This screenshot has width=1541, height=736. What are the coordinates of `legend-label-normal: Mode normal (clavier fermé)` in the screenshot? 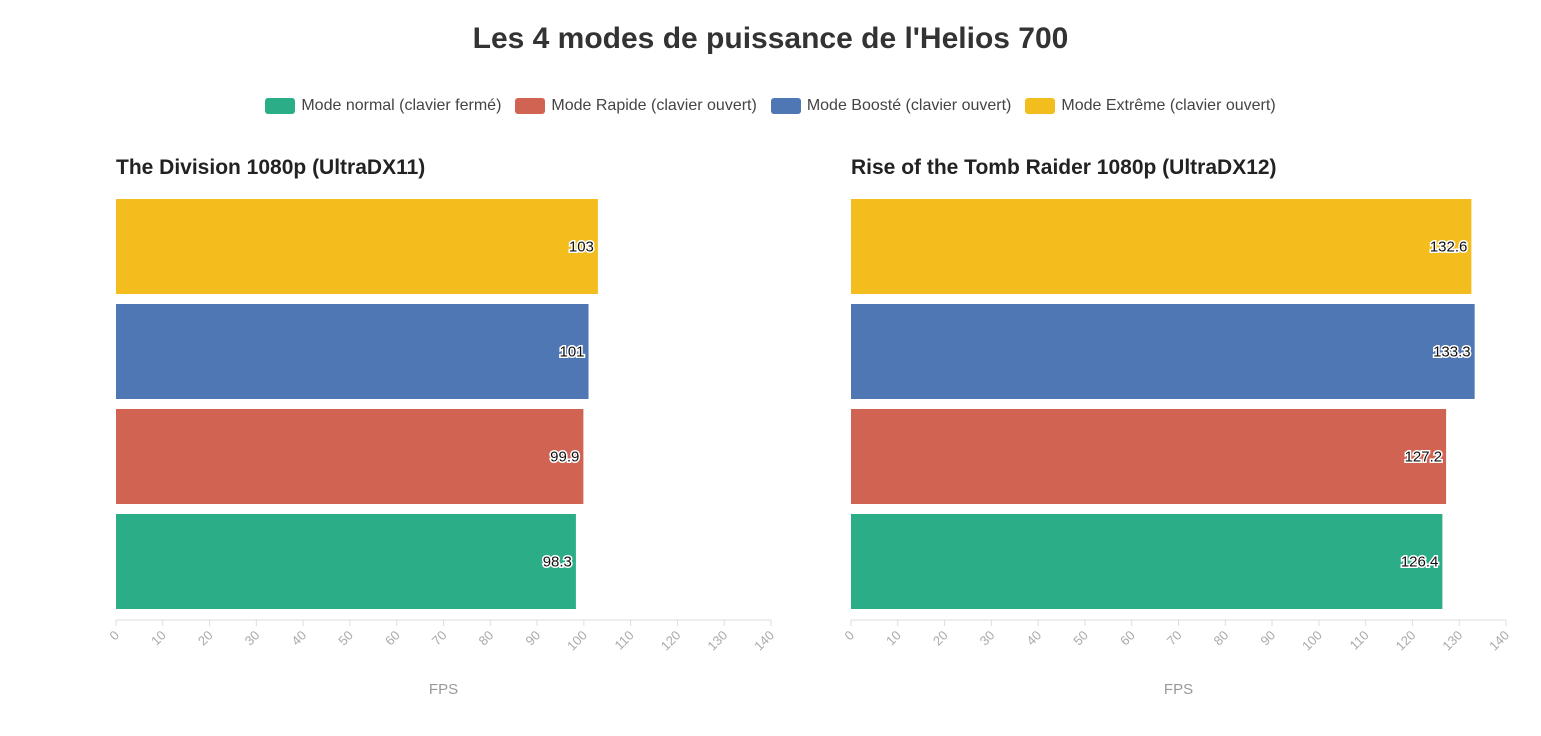 It's located at (401, 105).